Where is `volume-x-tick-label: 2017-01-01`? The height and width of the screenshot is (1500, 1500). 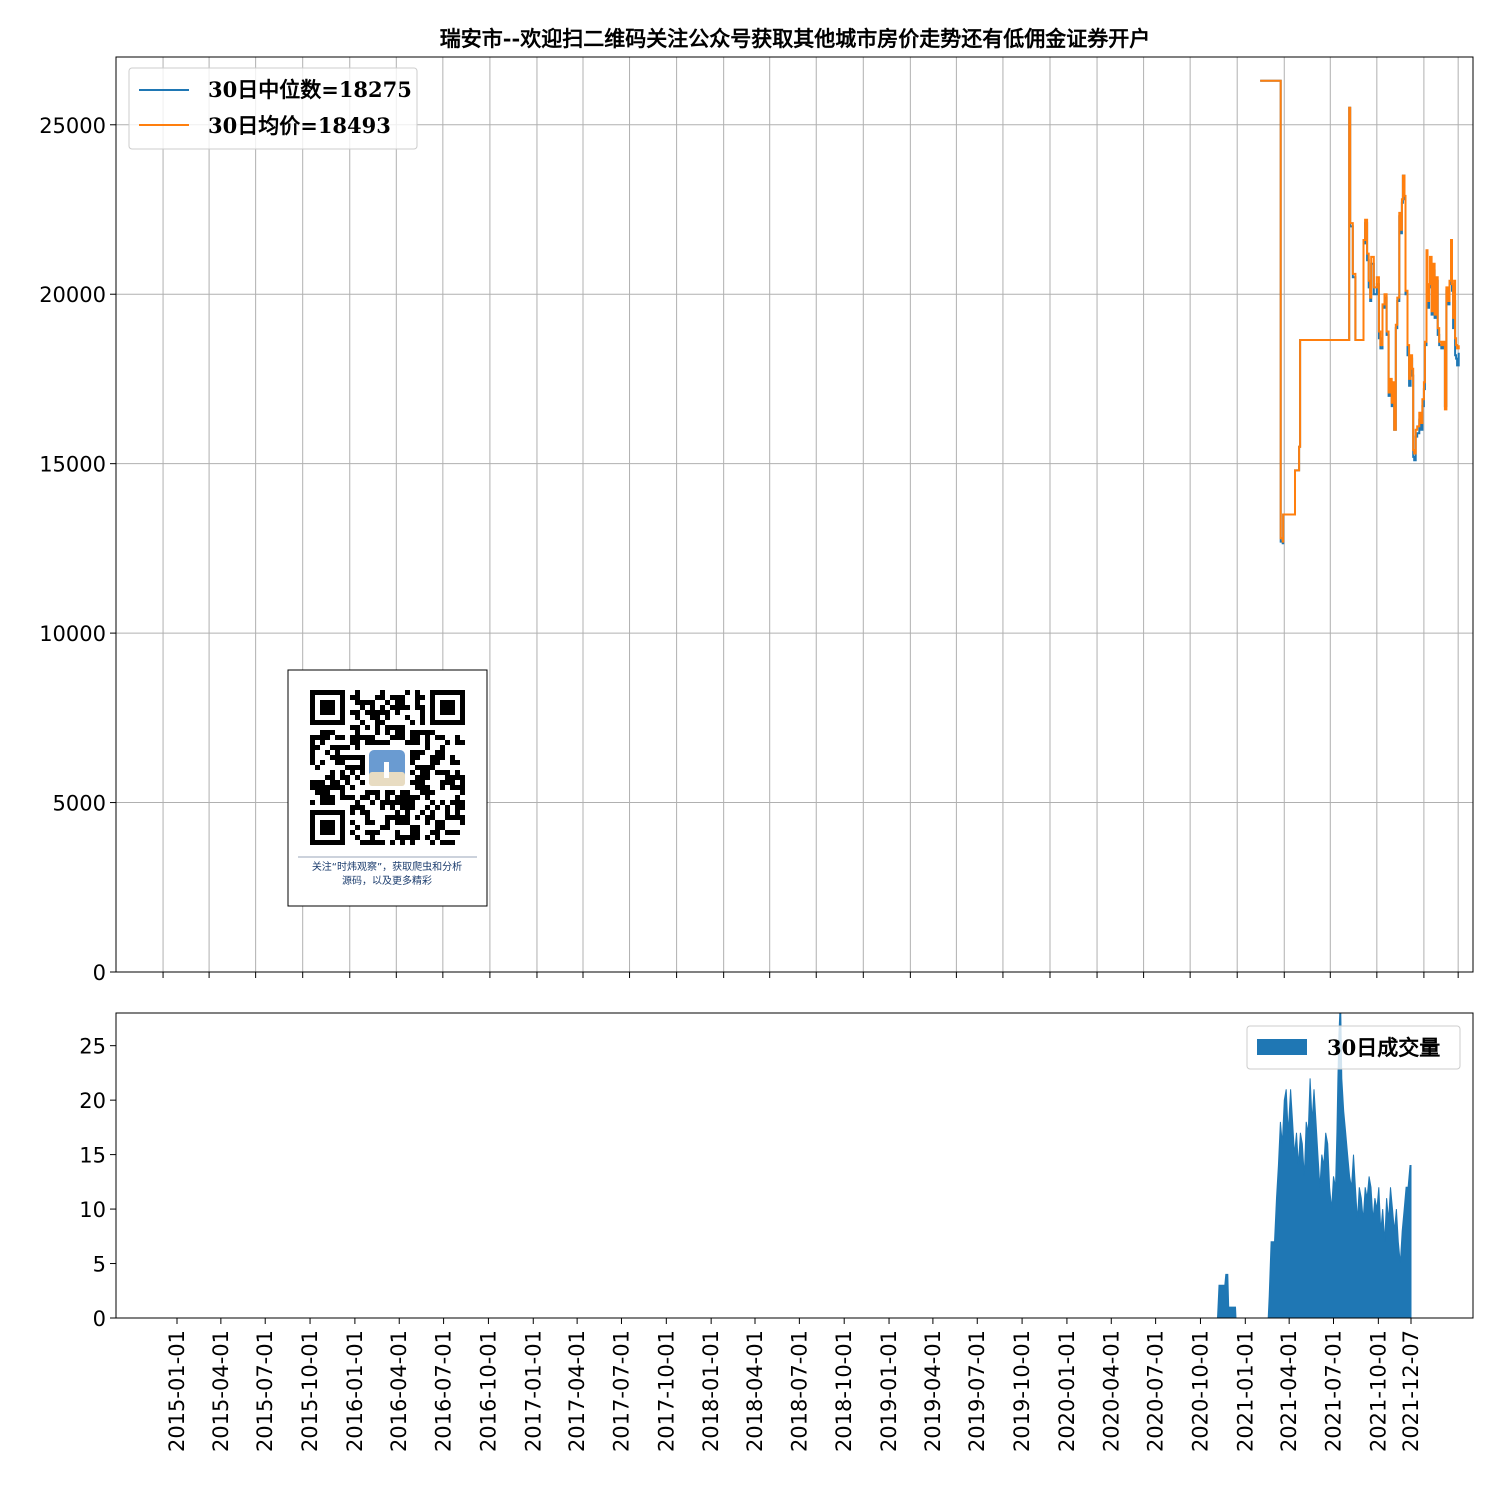 volume-x-tick-label: 2017-01-01 is located at coordinates (533, 1391).